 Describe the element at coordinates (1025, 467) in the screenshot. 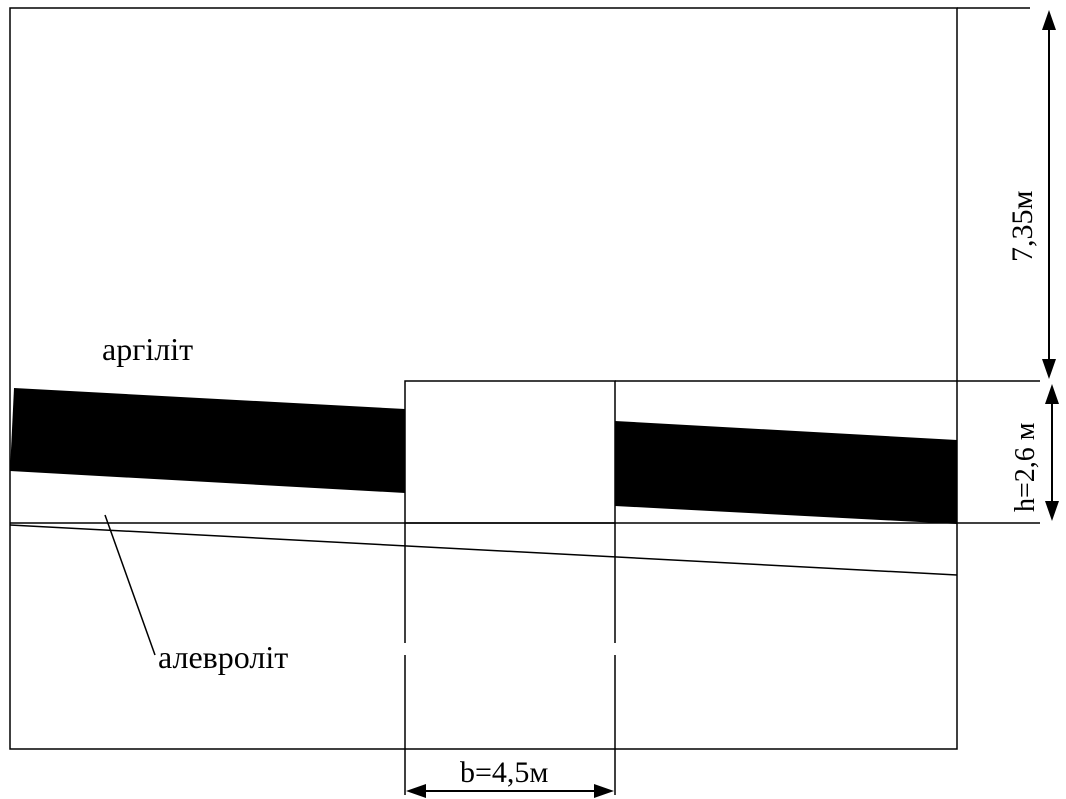

I see `opening-height-label: h=2,6 м` at that location.